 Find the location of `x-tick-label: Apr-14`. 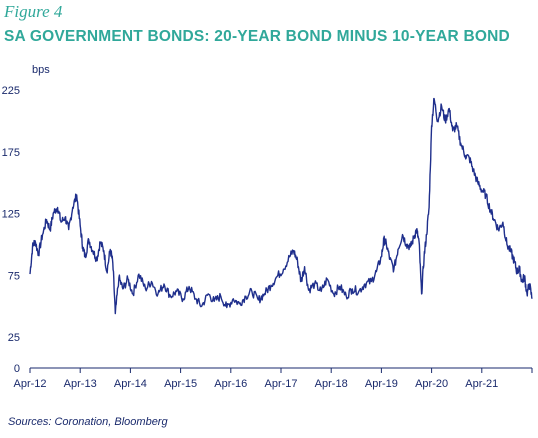

x-tick-label: Apr-14 is located at coordinates (130, 384).